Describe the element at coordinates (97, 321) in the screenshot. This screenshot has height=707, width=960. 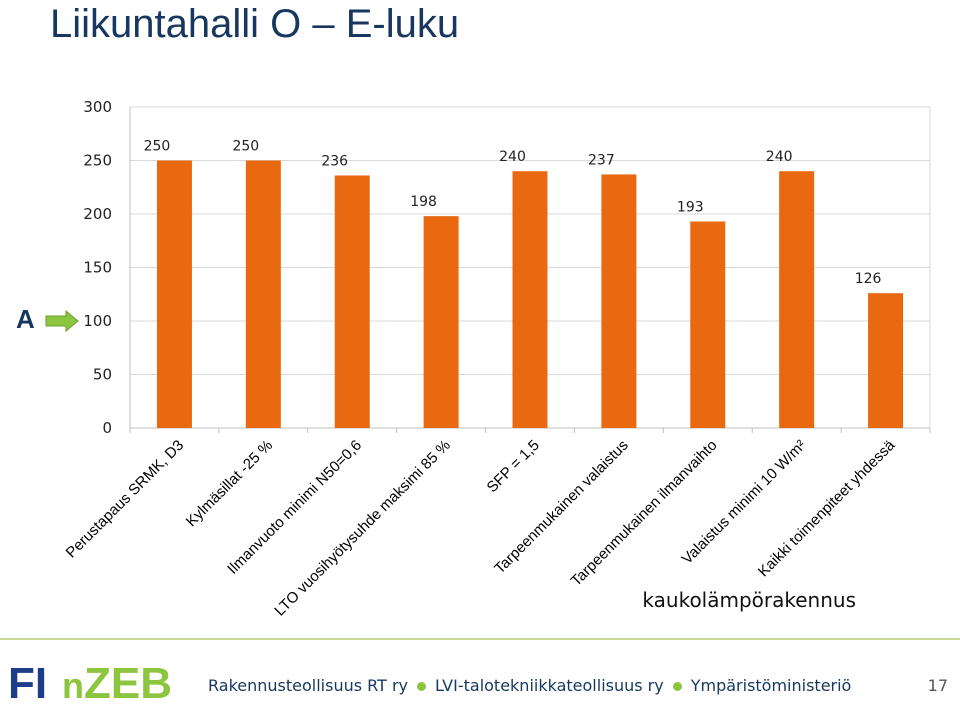
I see `y-tick-label: 100` at that location.